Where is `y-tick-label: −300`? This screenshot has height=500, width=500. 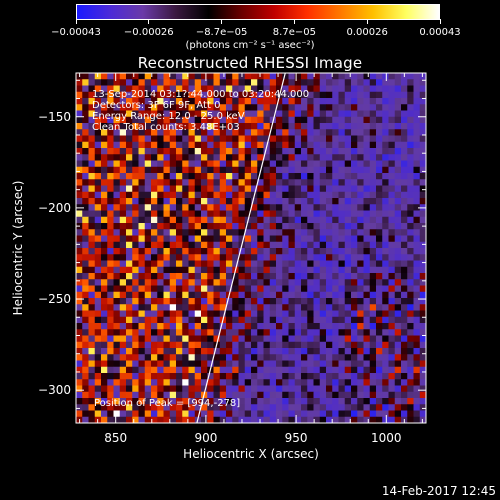 y-tick-label: −300 is located at coordinates (54, 390).